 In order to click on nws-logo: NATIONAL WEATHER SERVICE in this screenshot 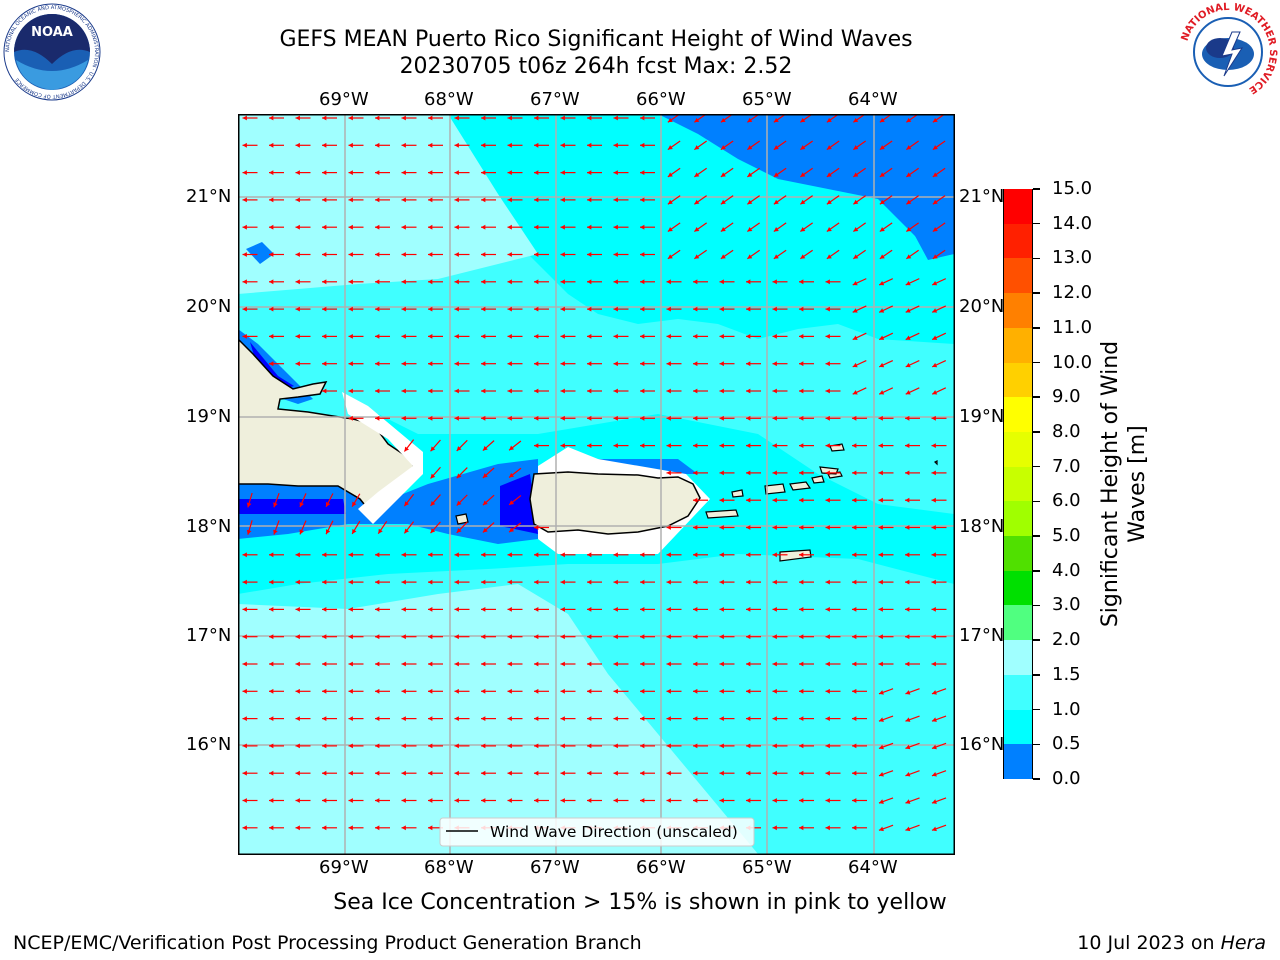, I will do `click(1229, 51)`.